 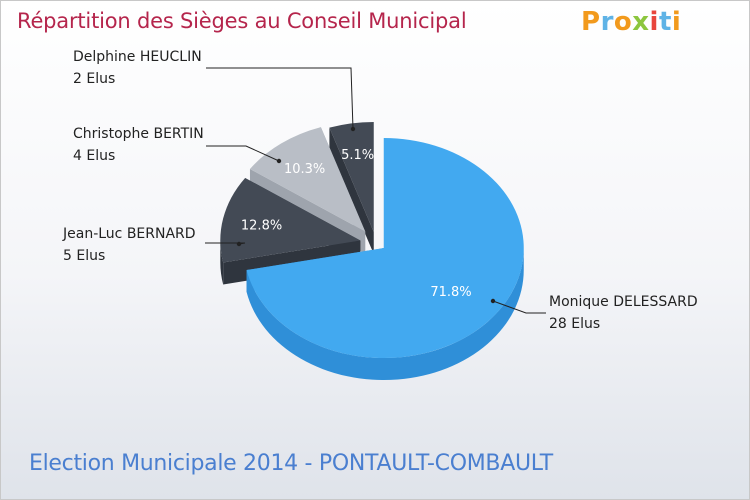 What do you see at coordinates (94, 79) in the screenshot?
I see `legend-seats-label: 2 Elus` at bounding box center [94, 79].